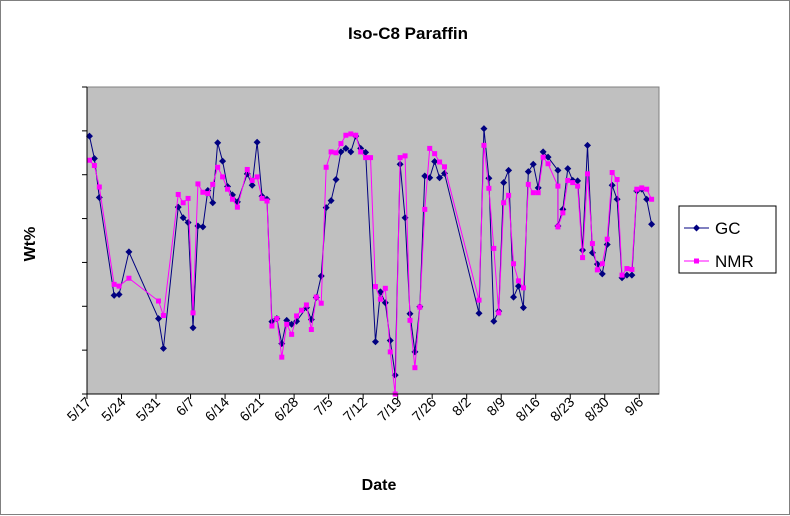 The width and height of the screenshot is (790, 516). What do you see at coordinates (217, 409) in the screenshot?
I see `x-tick-label: 6/14` at bounding box center [217, 409].